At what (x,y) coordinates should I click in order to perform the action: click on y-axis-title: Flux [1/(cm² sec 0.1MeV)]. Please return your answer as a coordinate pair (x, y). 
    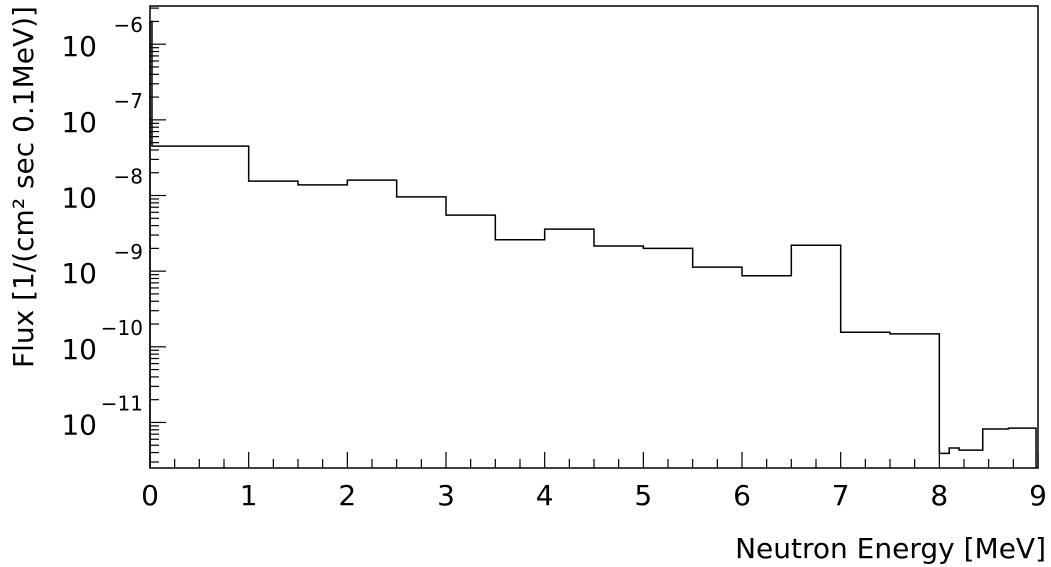
    Looking at the image, I should click on (23, 187).